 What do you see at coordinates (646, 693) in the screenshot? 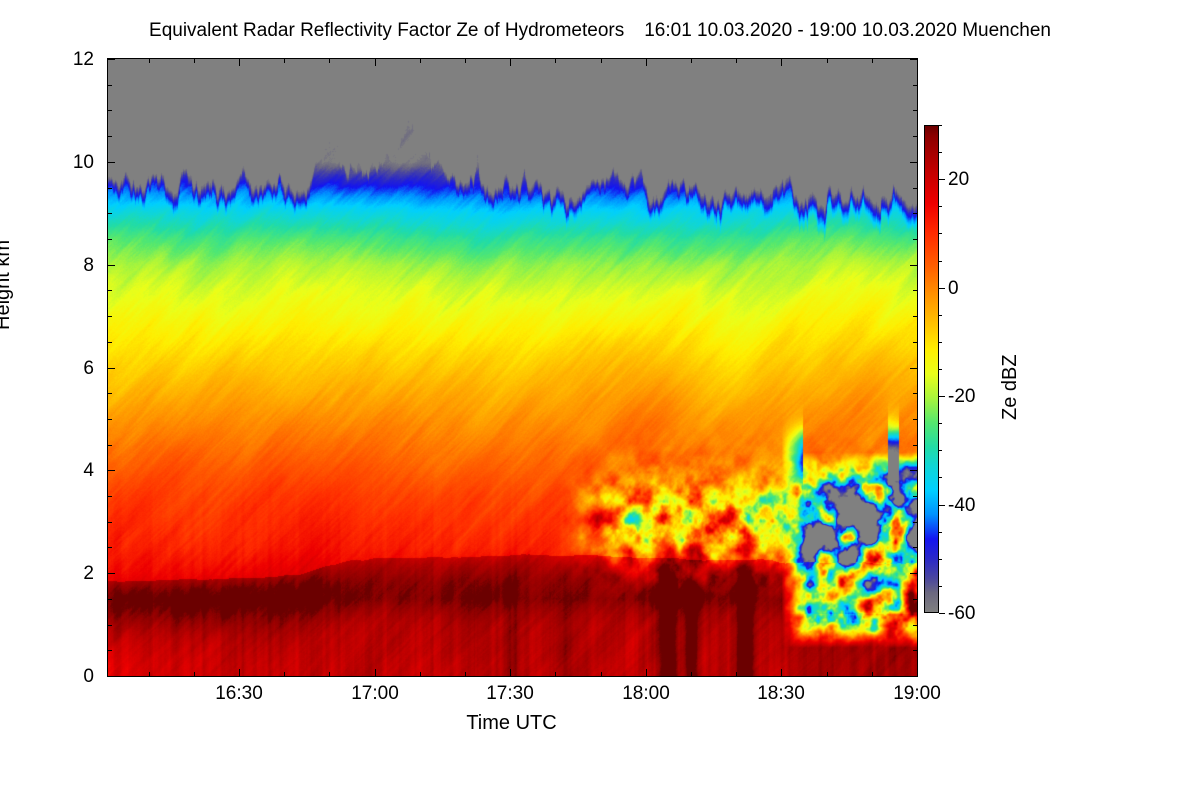
I see `x-axis-tick-label: 18:00` at bounding box center [646, 693].